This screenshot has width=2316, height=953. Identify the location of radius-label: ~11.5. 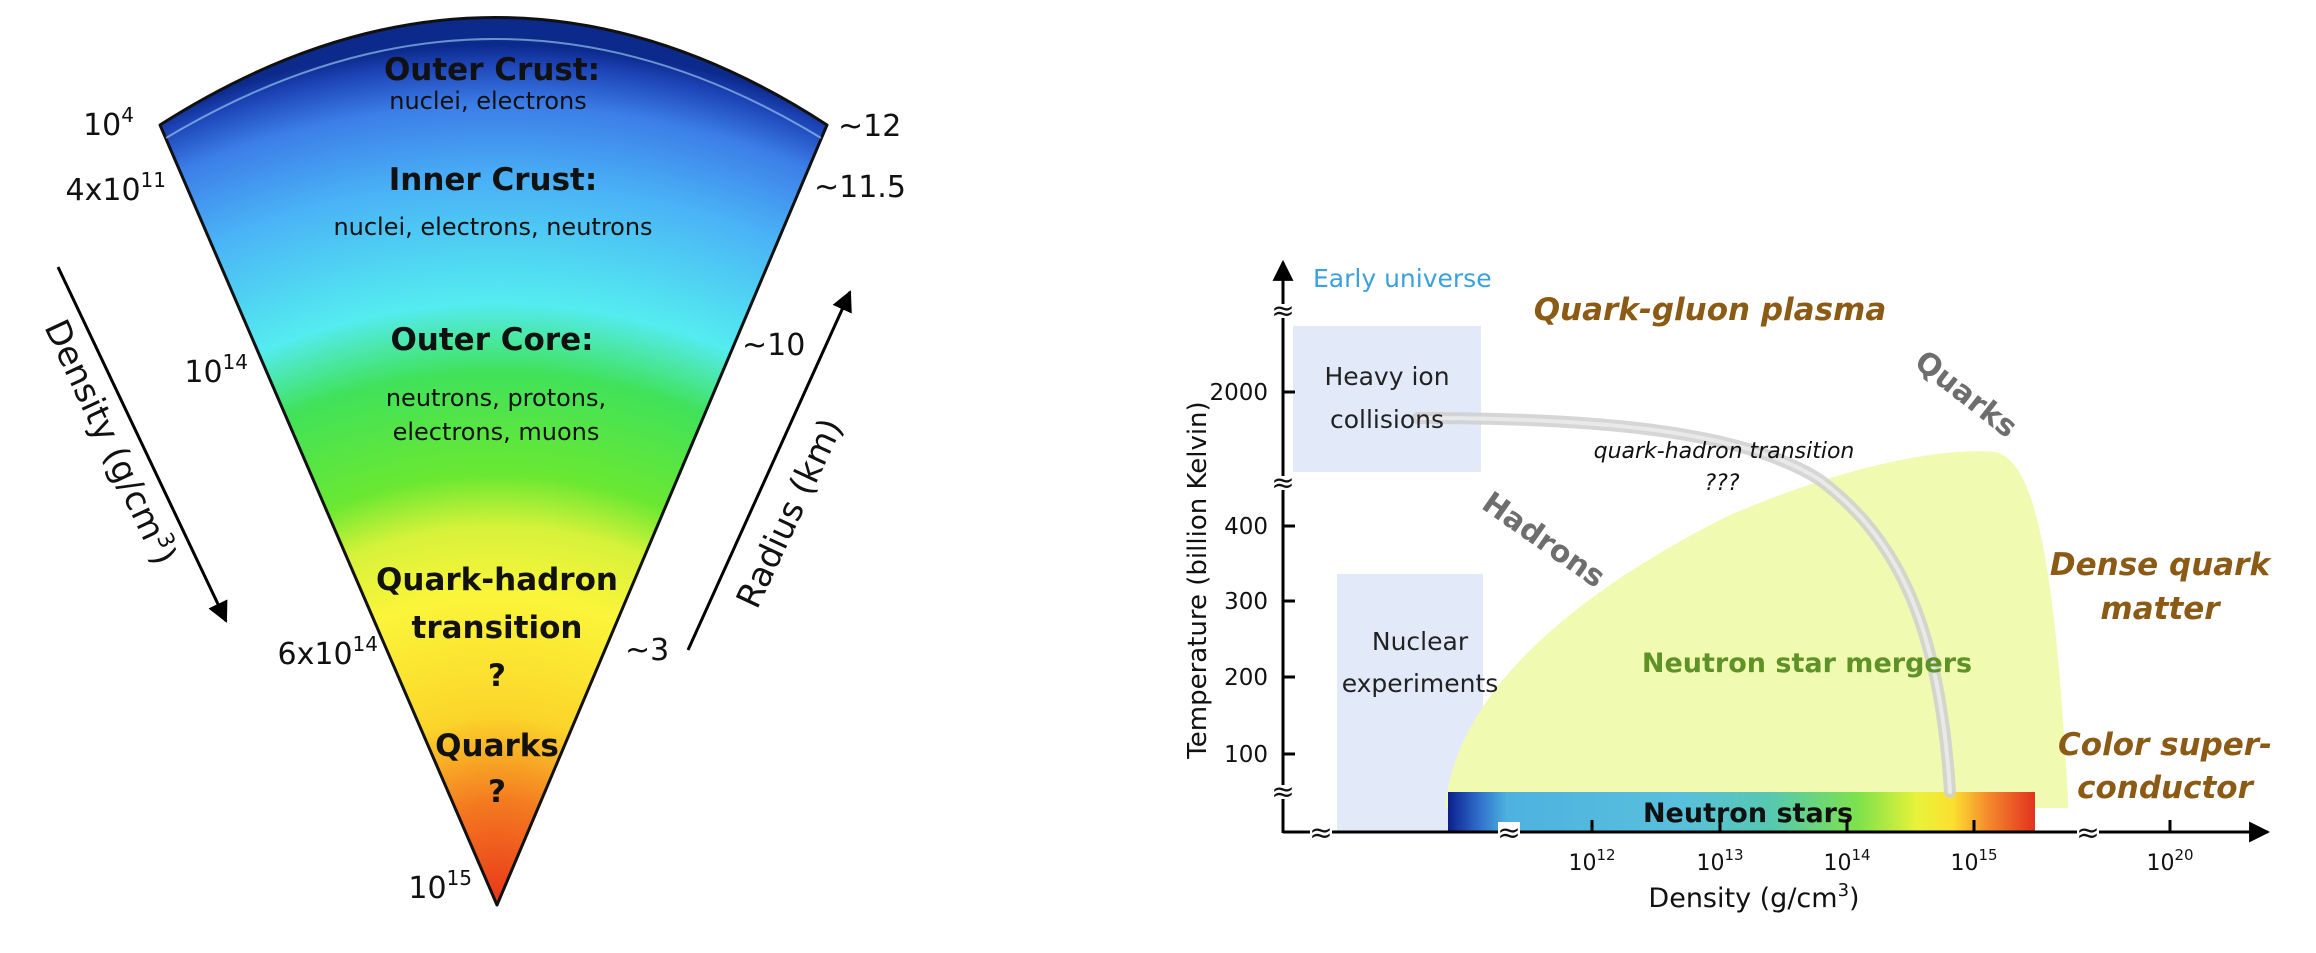
(860, 187).